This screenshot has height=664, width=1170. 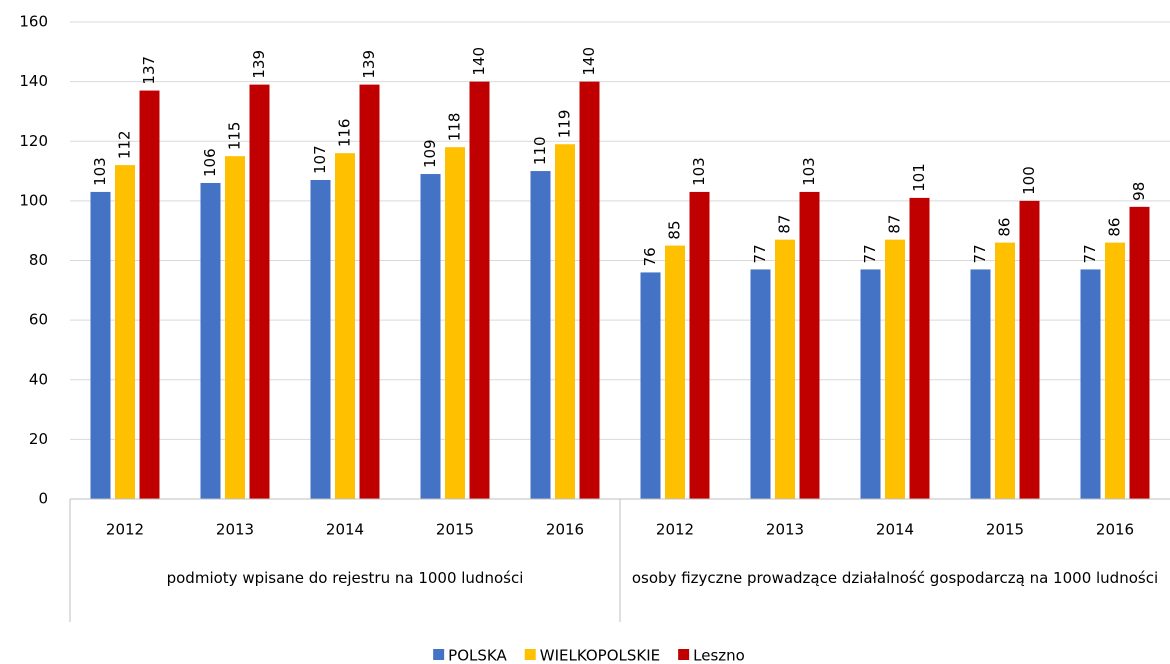 What do you see at coordinates (38, 320) in the screenshot?
I see `y-tick-label: 60` at bounding box center [38, 320].